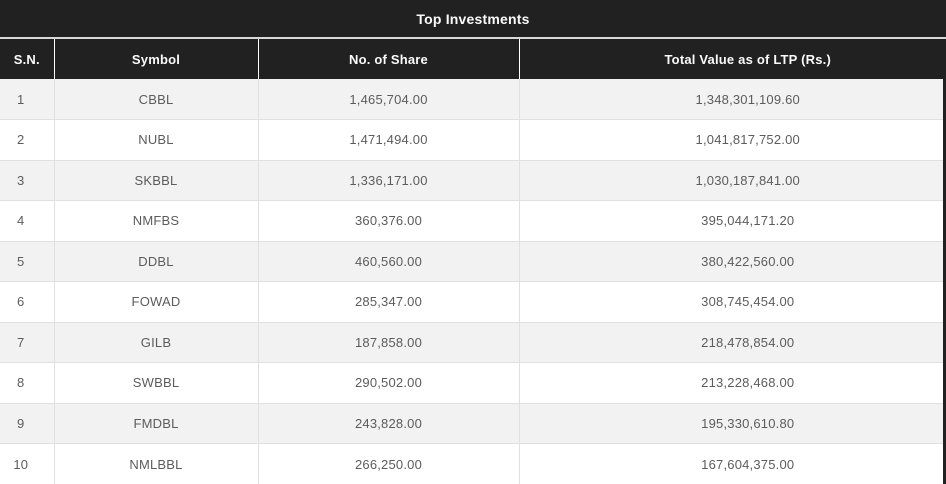 The height and width of the screenshot is (484, 946). Describe the element at coordinates (155, 301) in the screenshot. I see `cell-symbol: FOWAD` at that location.